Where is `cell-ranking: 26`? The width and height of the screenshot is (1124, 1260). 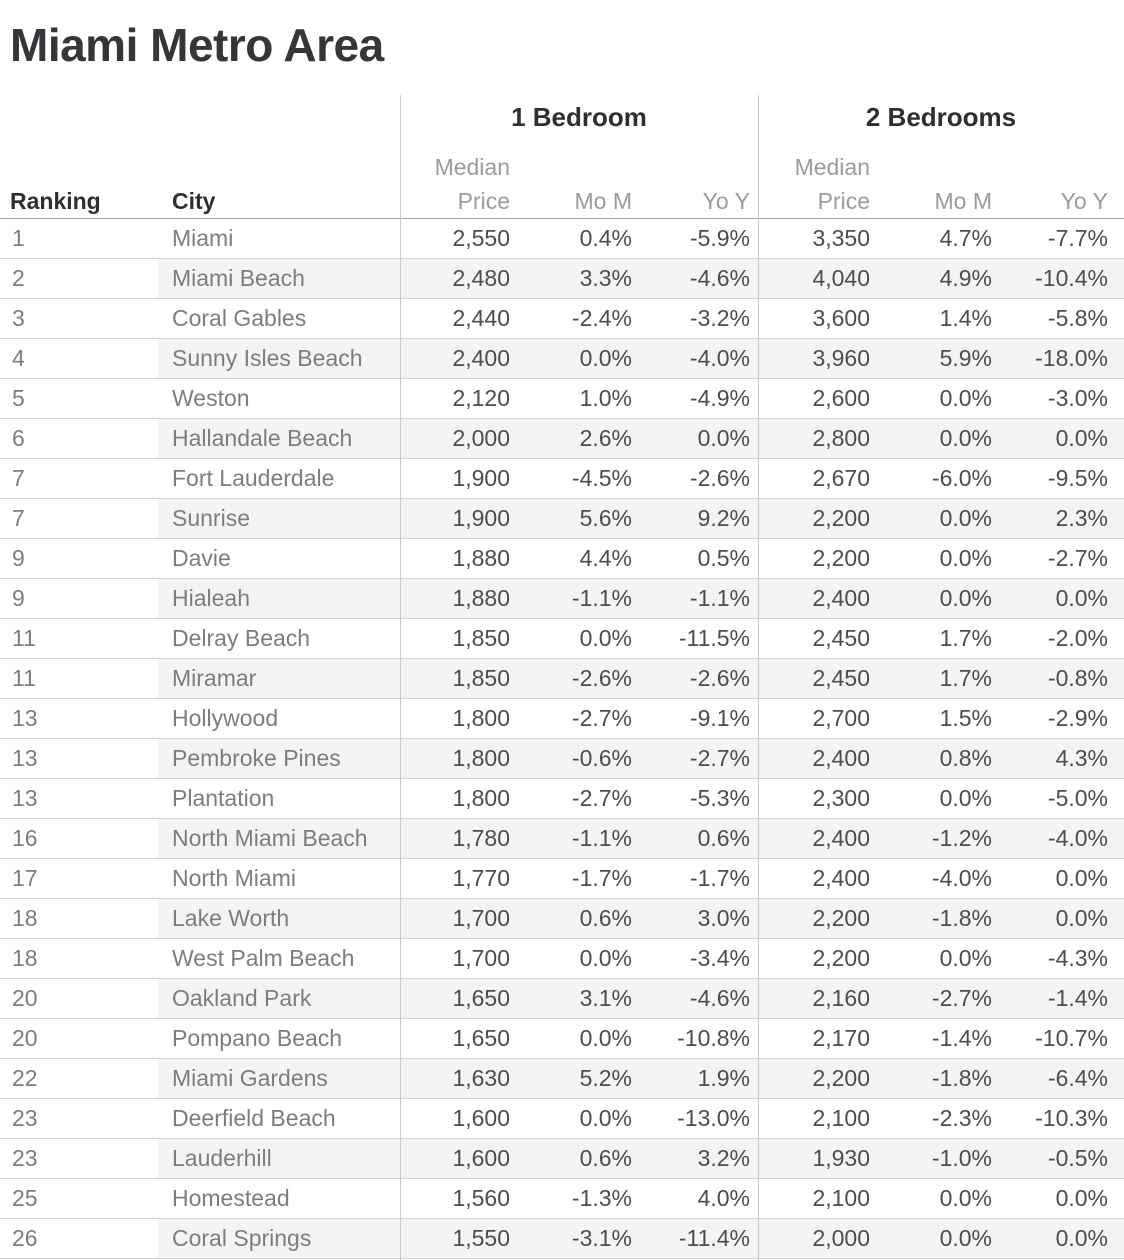
cell-ranking: 26 is located at coordinates (79, 1238).